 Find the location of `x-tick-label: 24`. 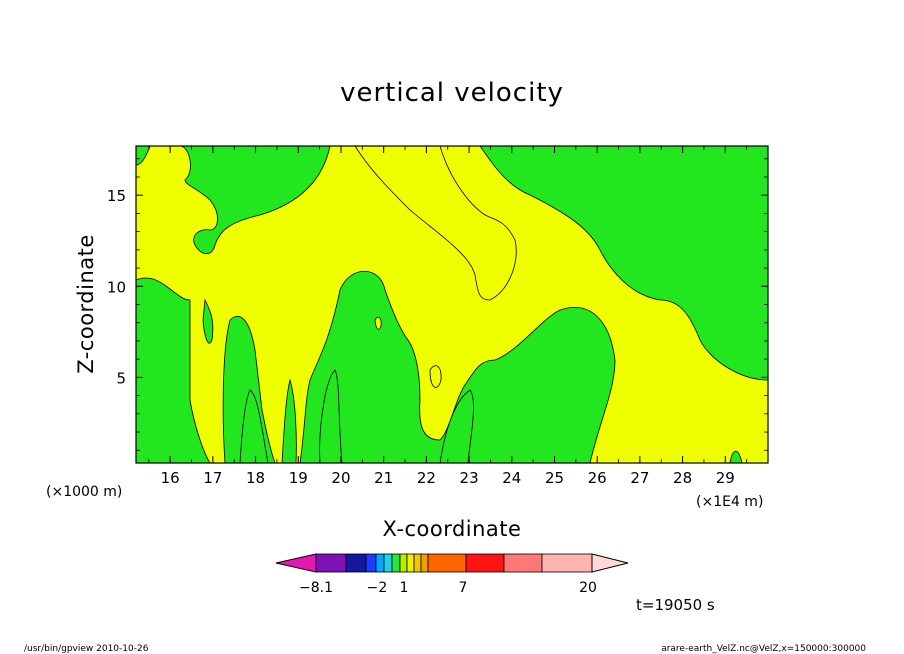

x-tick-label: 24 is located at coordinates (511, 478).